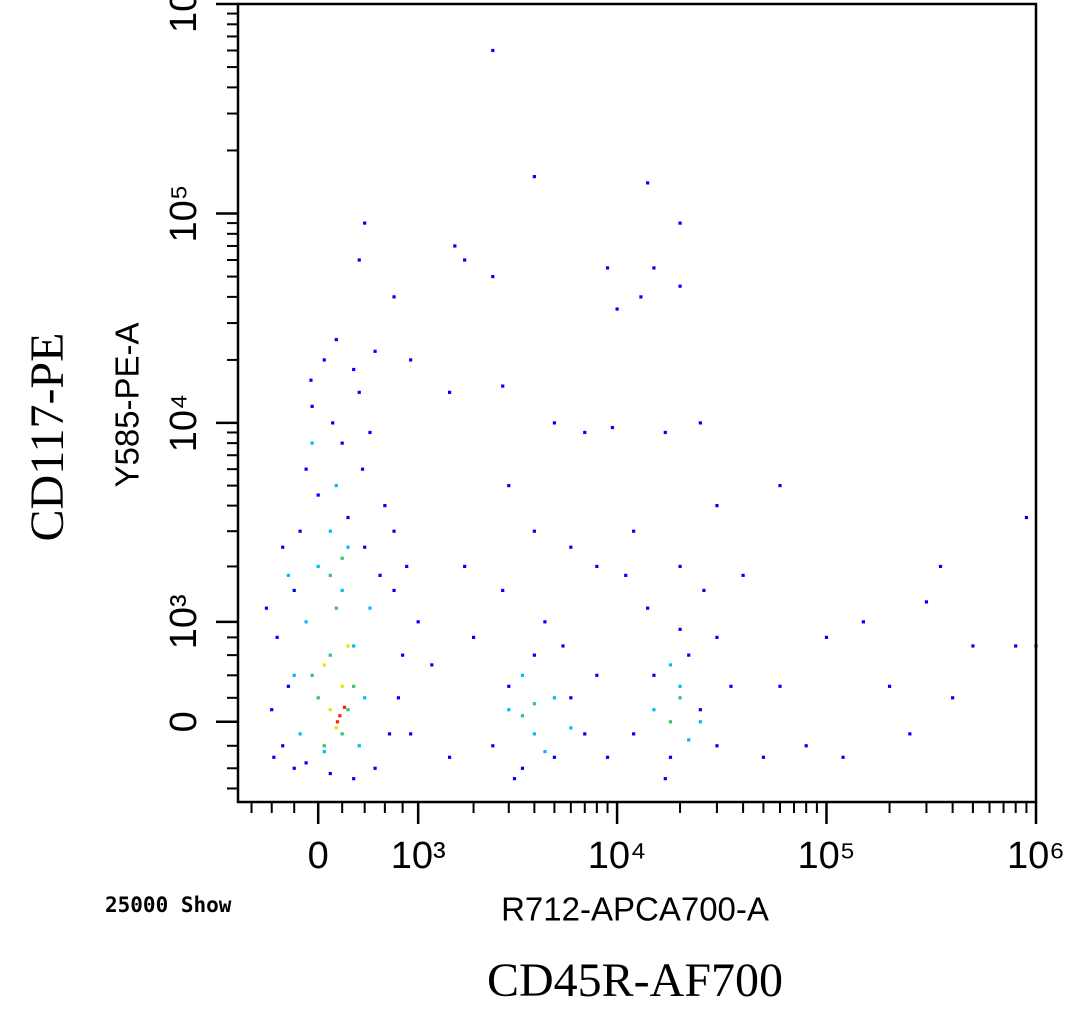 Image resolution: width=1090 pixels, height=1033 pixels. Describe the element at coordinates (826, 856) in the screenshot. I see `x-tick-label: 10⁵` at that location.